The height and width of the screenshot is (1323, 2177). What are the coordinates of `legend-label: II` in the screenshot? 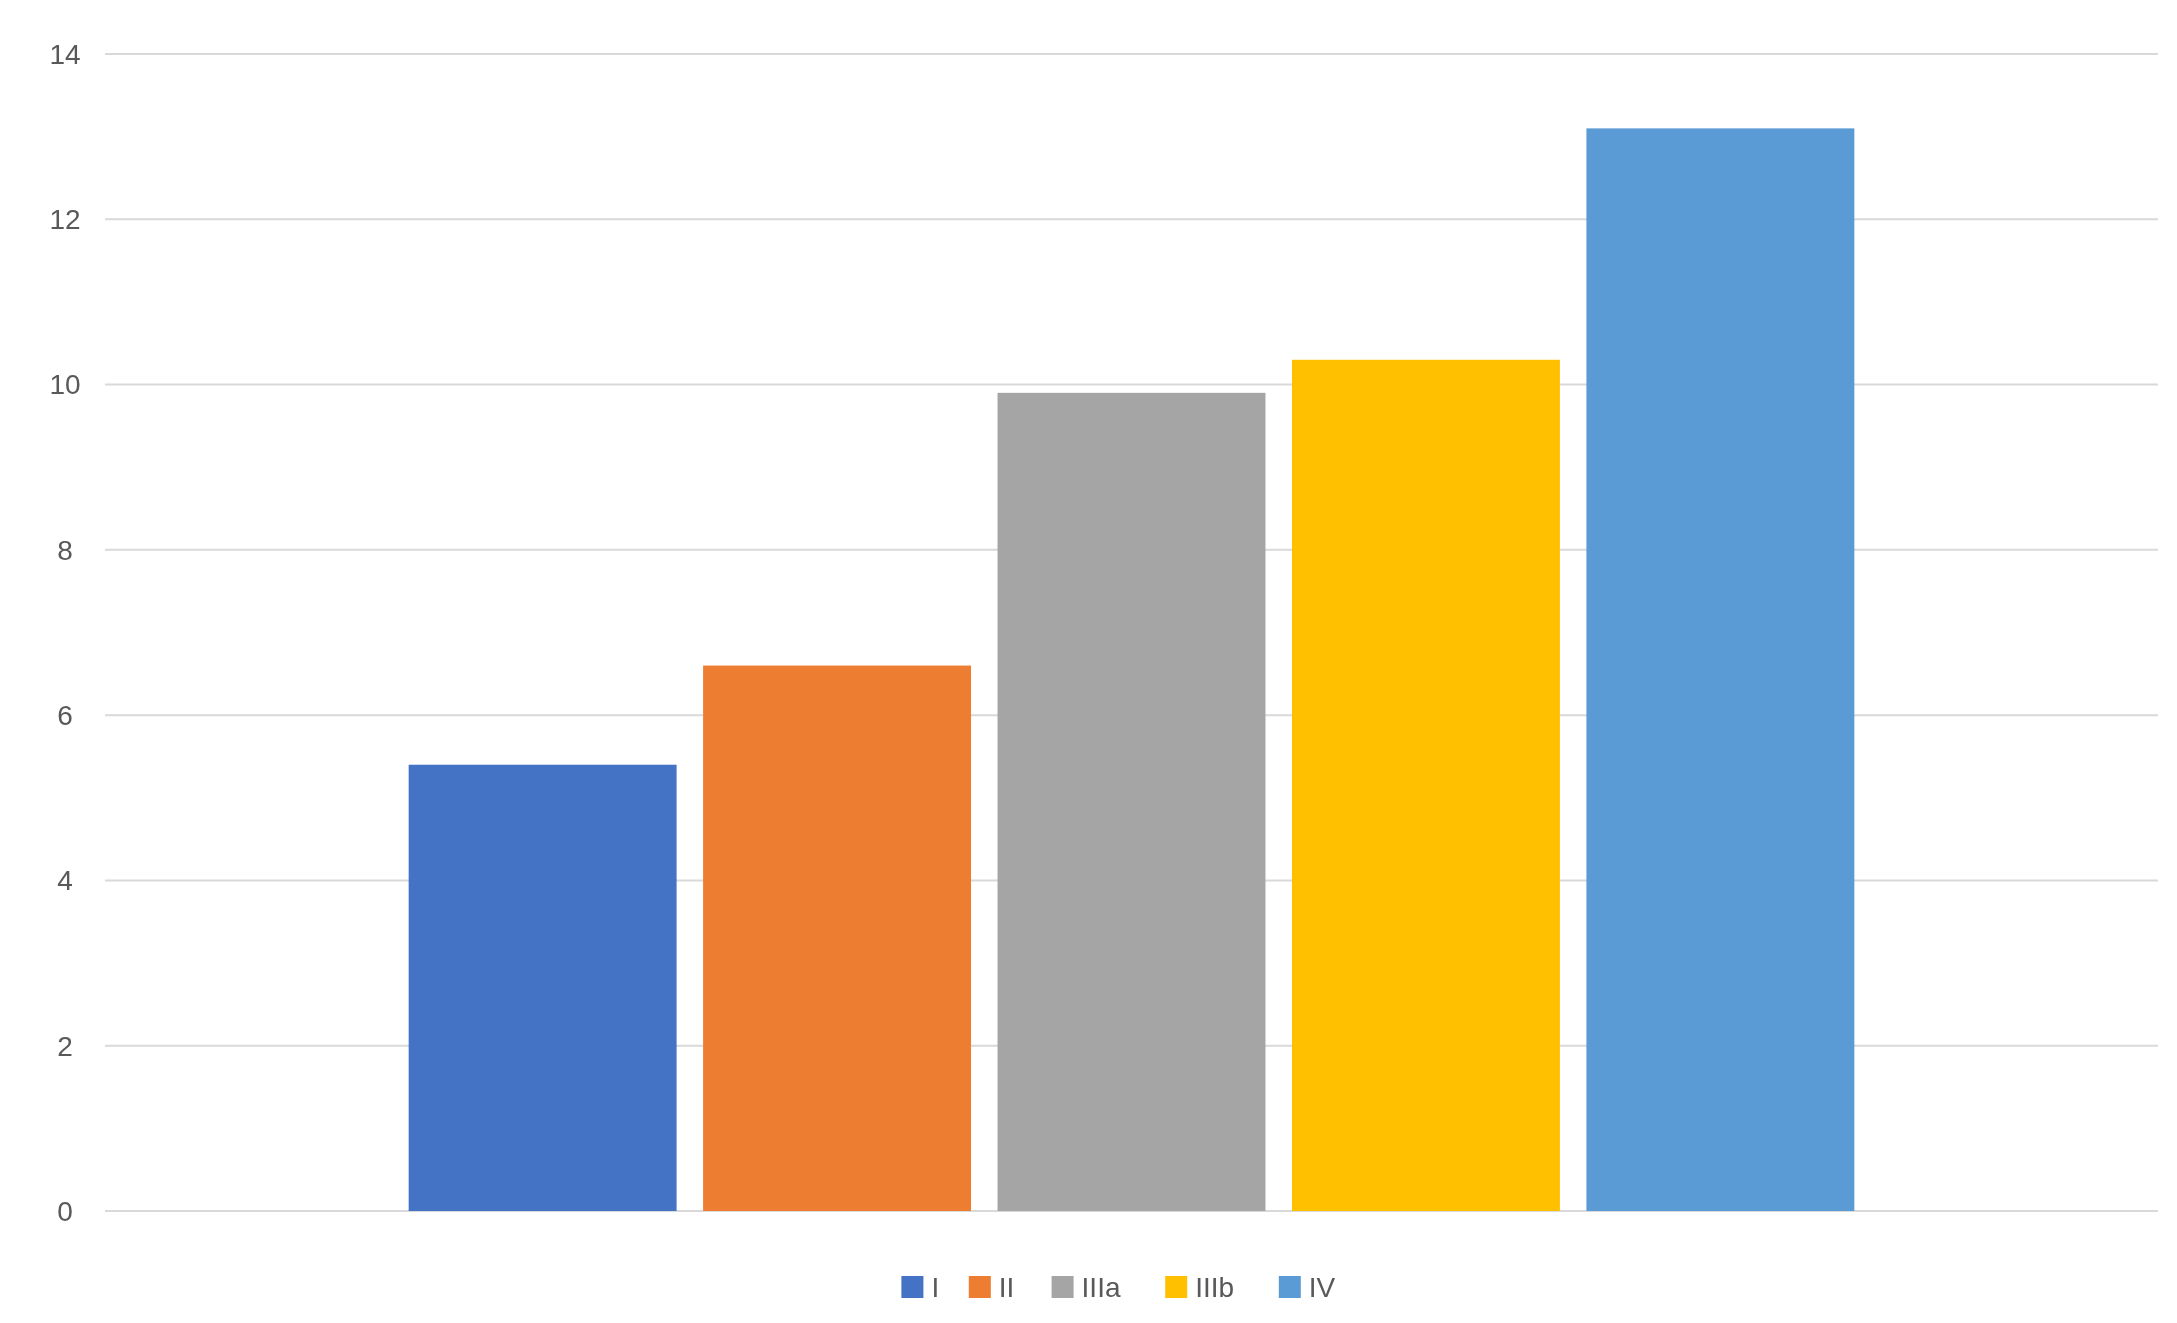 It's located at (1006, 1287).